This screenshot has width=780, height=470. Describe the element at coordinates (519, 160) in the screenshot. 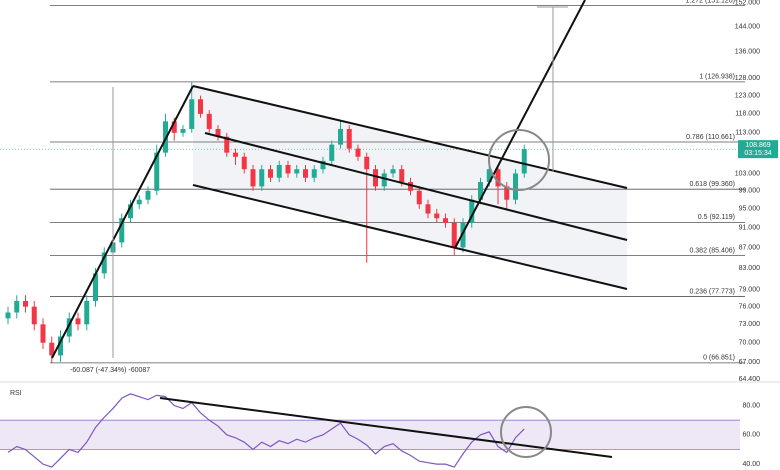

I see `highlight-circle` at that location.